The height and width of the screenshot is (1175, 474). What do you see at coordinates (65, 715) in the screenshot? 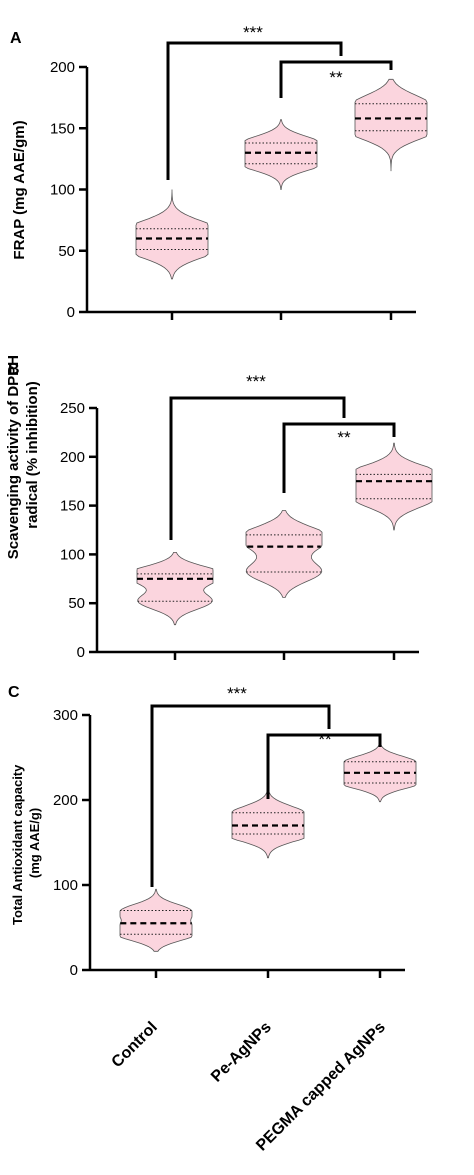
I see `panel-c-ytick-label: 300` at bounding box center [65, 715].